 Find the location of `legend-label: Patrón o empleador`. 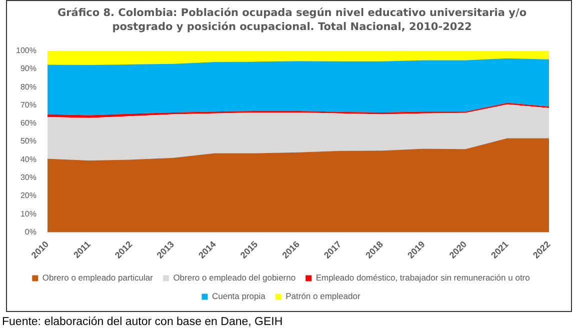

legend-label: Patrón o empleador is located at coordinates (323, 296).